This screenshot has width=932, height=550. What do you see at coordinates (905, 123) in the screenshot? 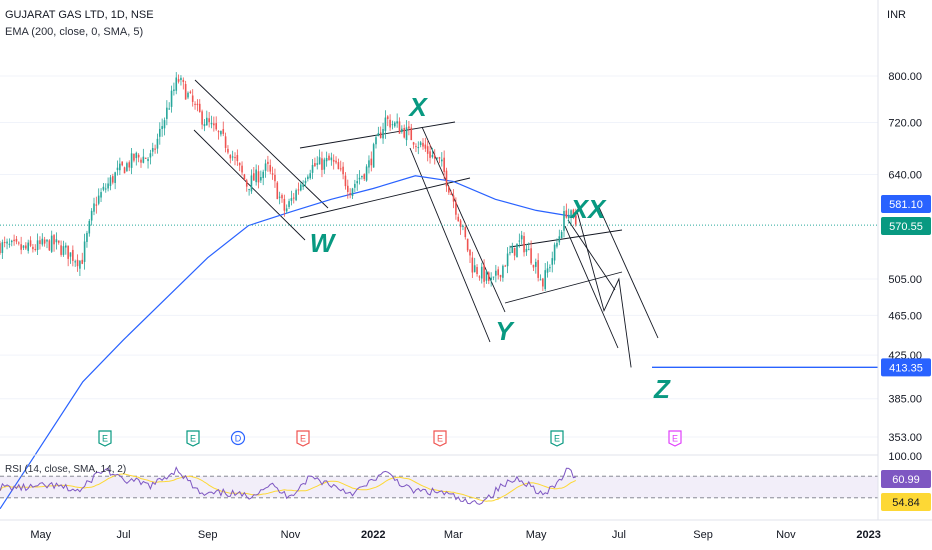
I see `price-tick-label: 720.00` at bounding box center [905, 123].